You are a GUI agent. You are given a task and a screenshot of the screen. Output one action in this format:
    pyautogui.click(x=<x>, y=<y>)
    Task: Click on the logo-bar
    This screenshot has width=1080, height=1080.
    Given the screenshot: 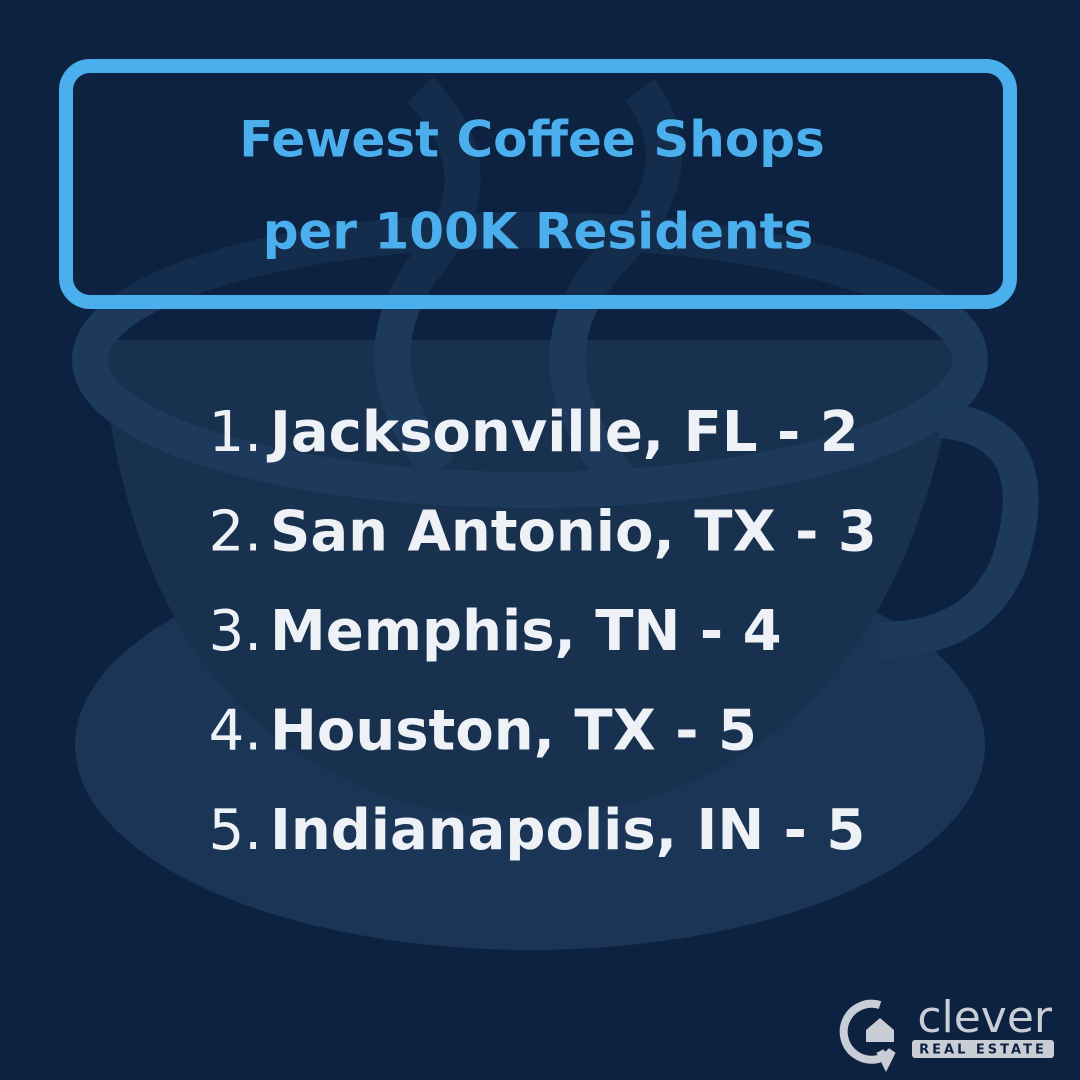 What is the action you would take?
    pyautogui.click(x=983, y=1049)
    